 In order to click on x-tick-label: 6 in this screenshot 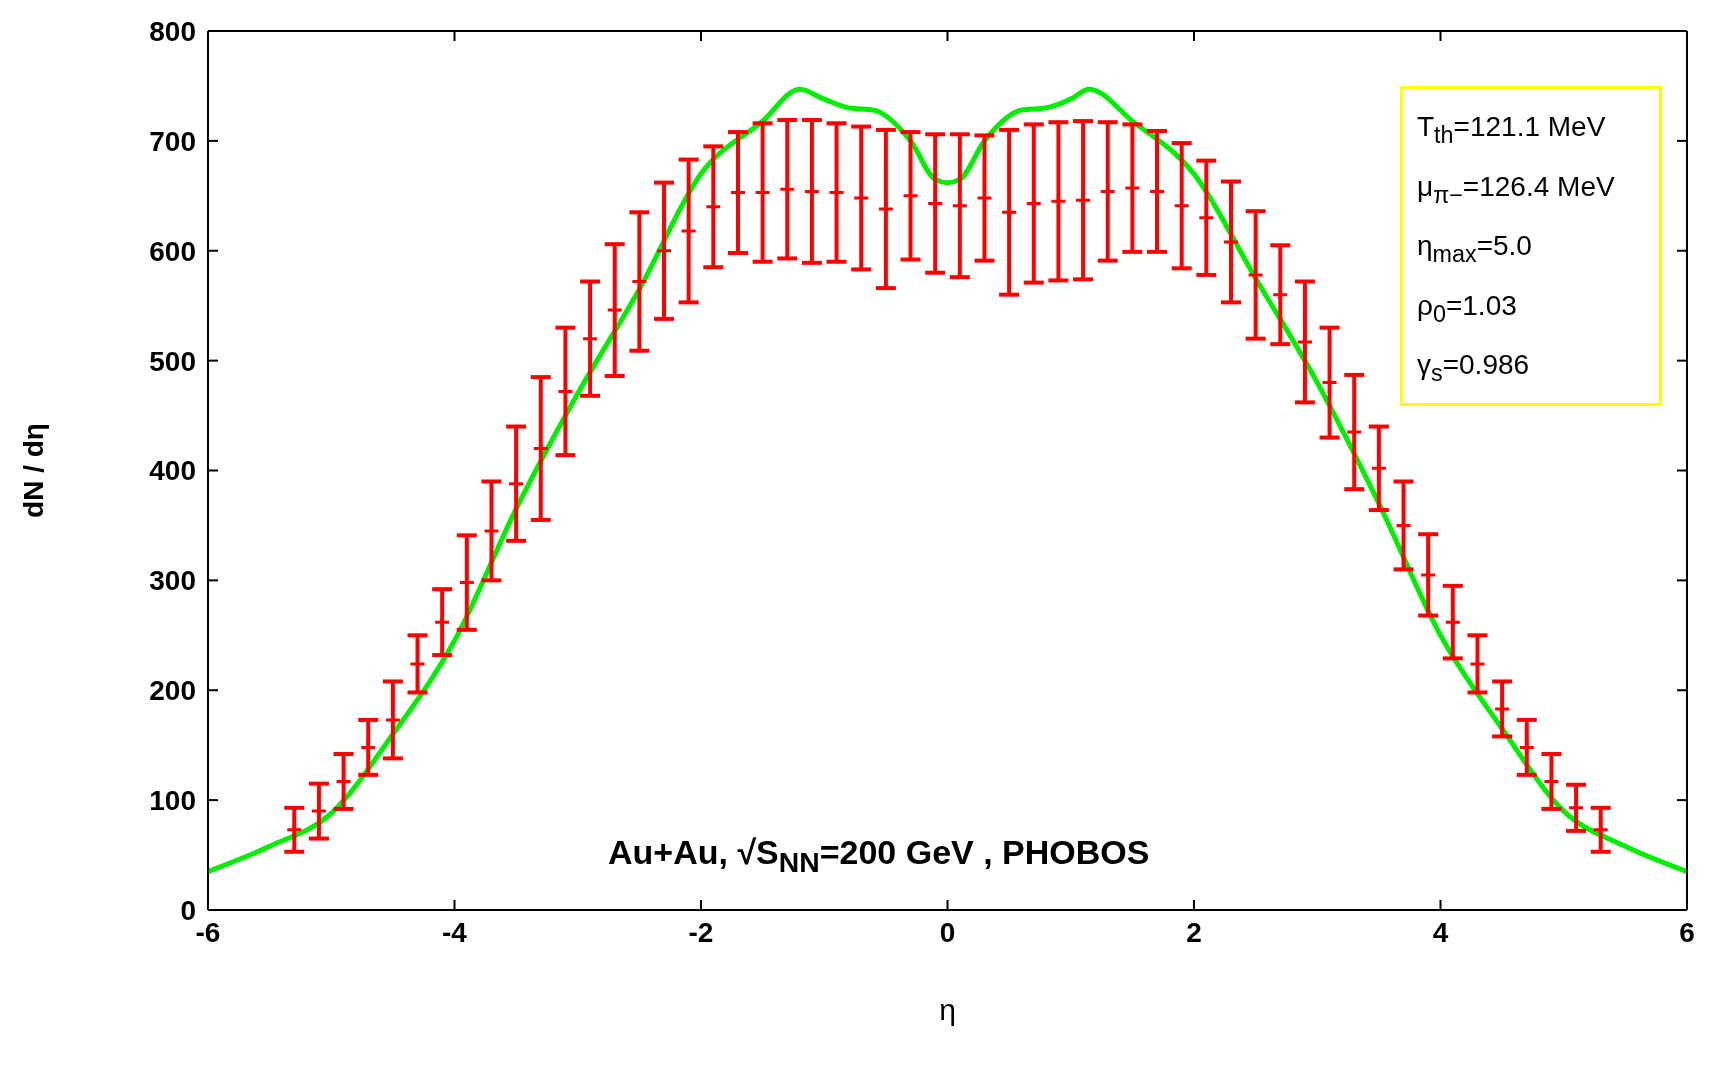, I will do `click(1687, 932)`.